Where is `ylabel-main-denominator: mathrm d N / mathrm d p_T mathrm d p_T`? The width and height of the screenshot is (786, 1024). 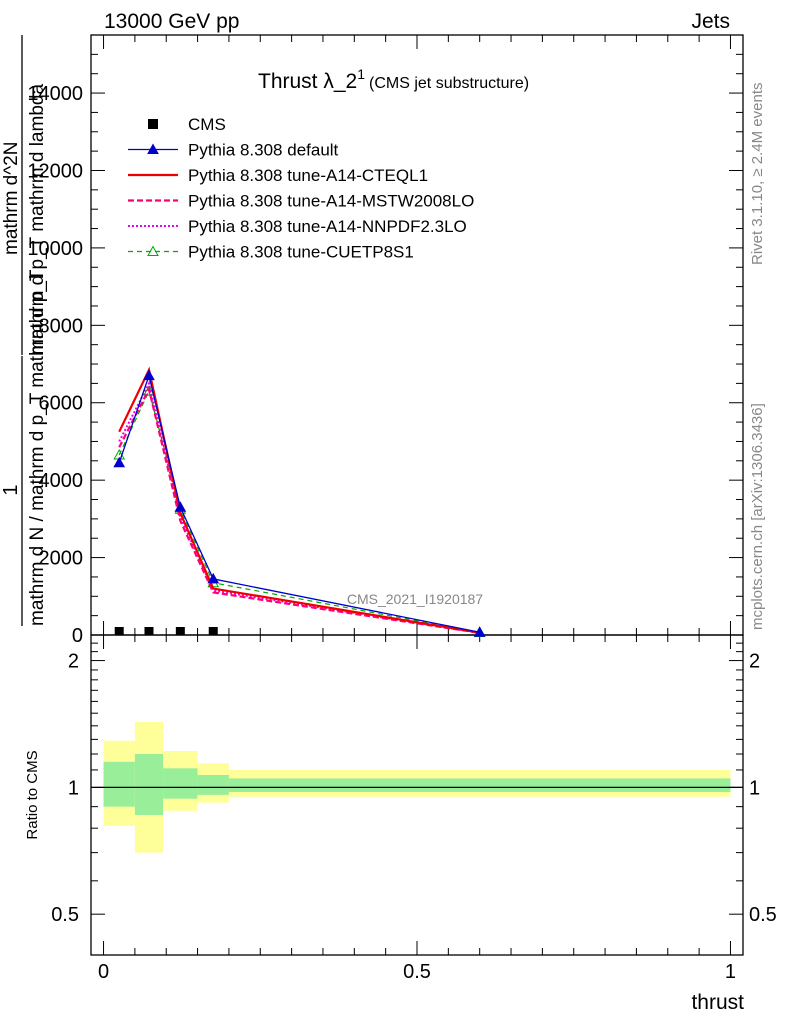
ylabel-main-denominator: mathrm d N / mathrm d p_T mathrm d p_T is located at coordinates (37, 447).